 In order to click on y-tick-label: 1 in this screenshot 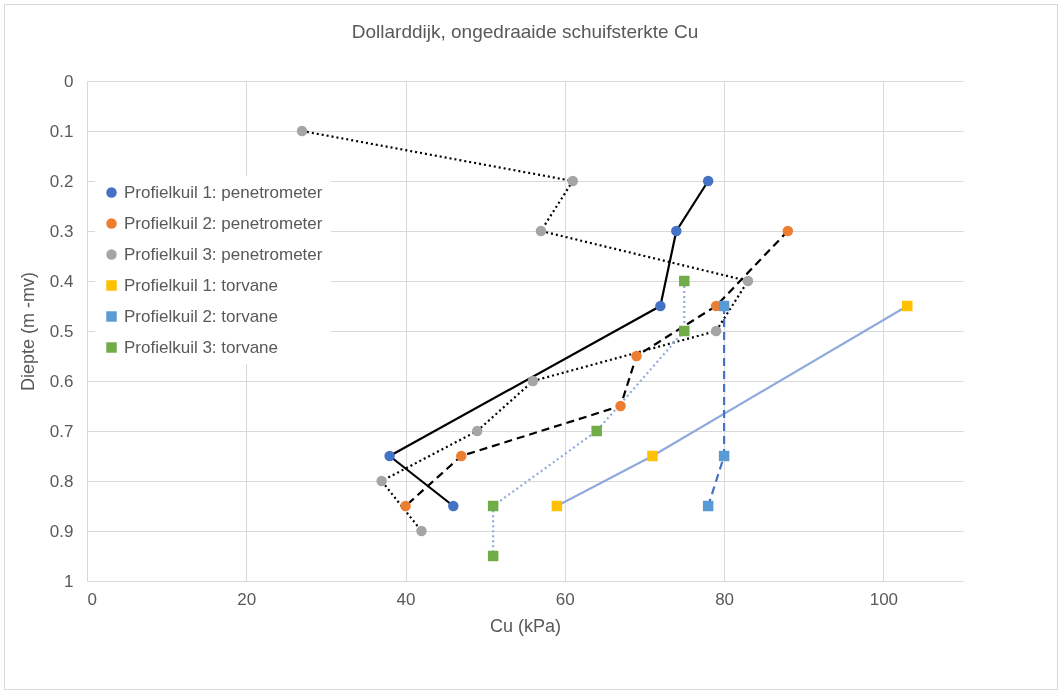, I will do `click(69, 581)`.